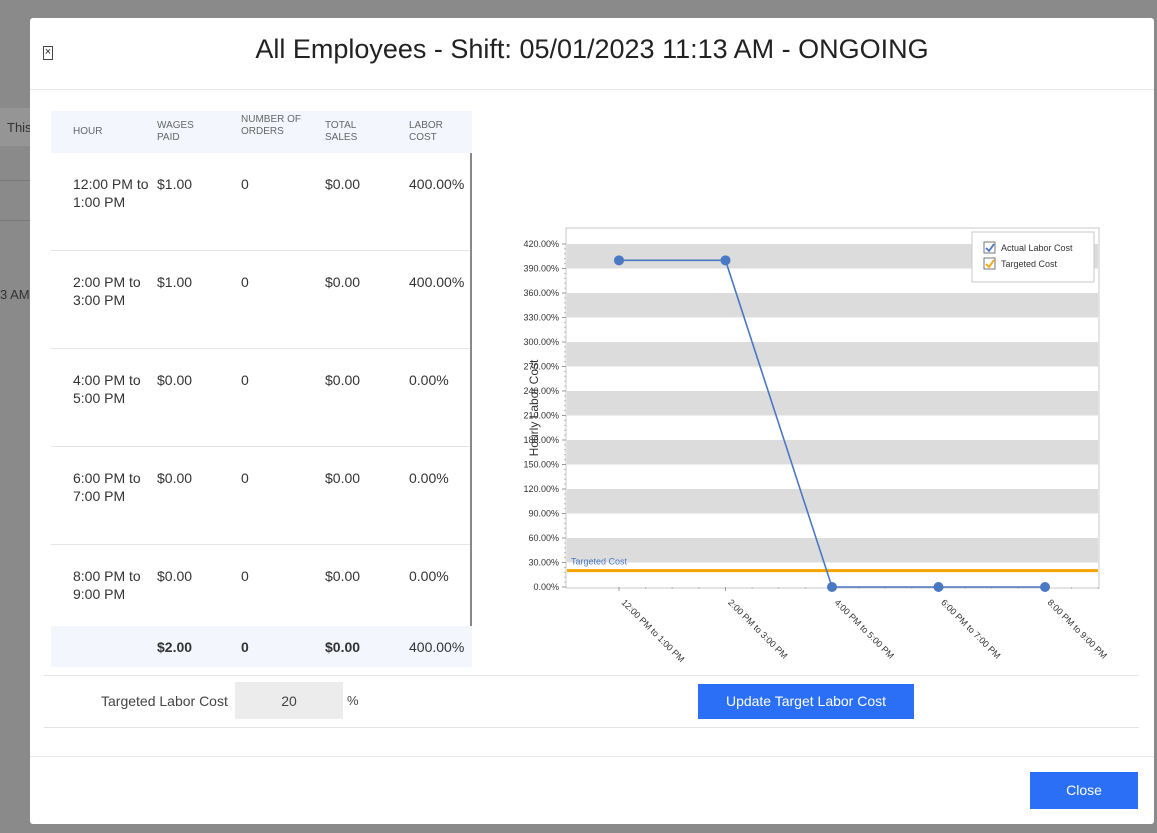  Describe the element at coordinates (864, 628) in the screenshot. I see `x-tick-label: 4:00 PM to 5:00 PM` at that location.